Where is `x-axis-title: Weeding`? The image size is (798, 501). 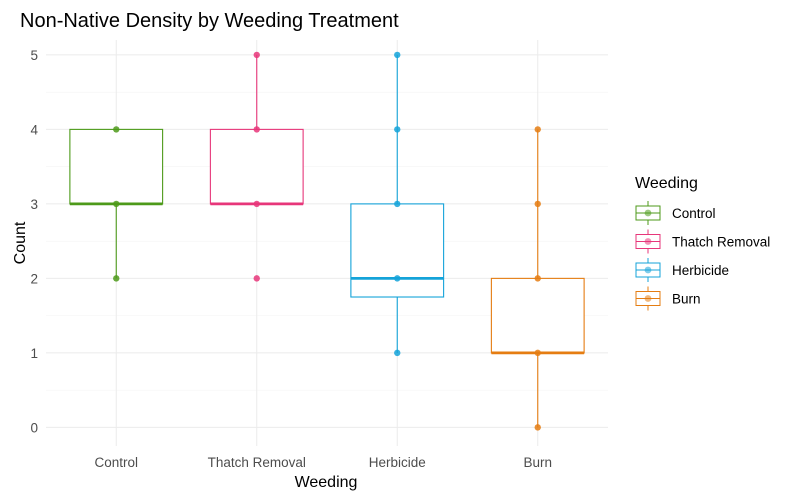
x-axis-title: Weeding is located at coordinates (326, 482).